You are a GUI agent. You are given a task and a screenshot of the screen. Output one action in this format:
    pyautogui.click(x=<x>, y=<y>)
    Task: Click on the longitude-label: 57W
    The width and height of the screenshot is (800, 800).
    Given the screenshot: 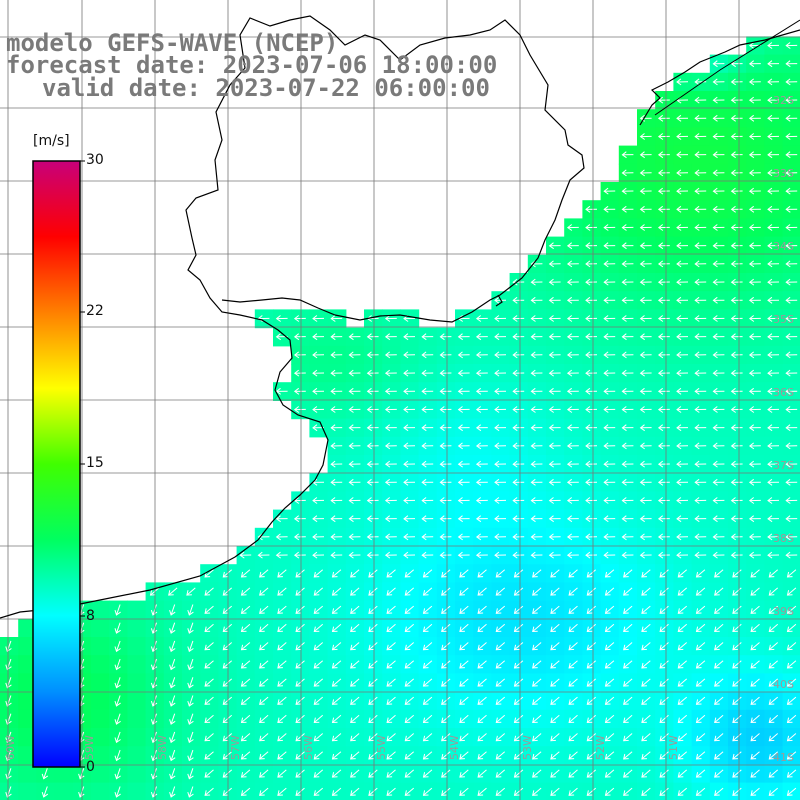 What is the action you would take?
    pyautogui.click(x=235, y=747)
    